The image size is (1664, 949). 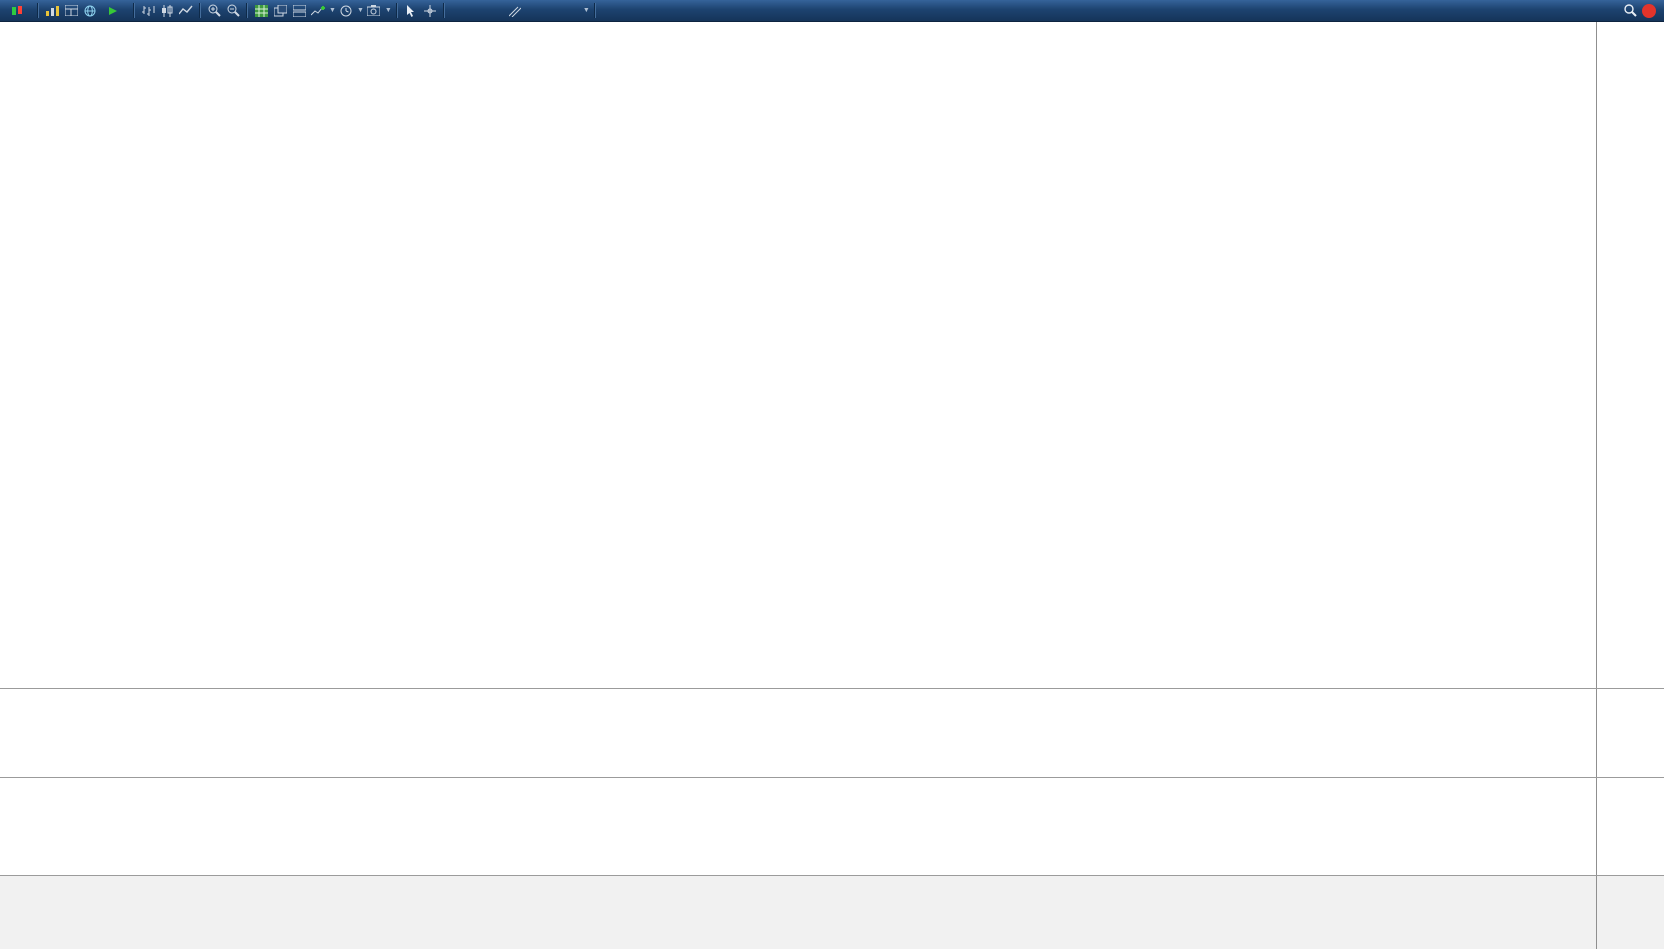 What do you see at coordinates (553, 11) in the screenshot?
I see `text-tool-icon` at bounding box center [553, 11].